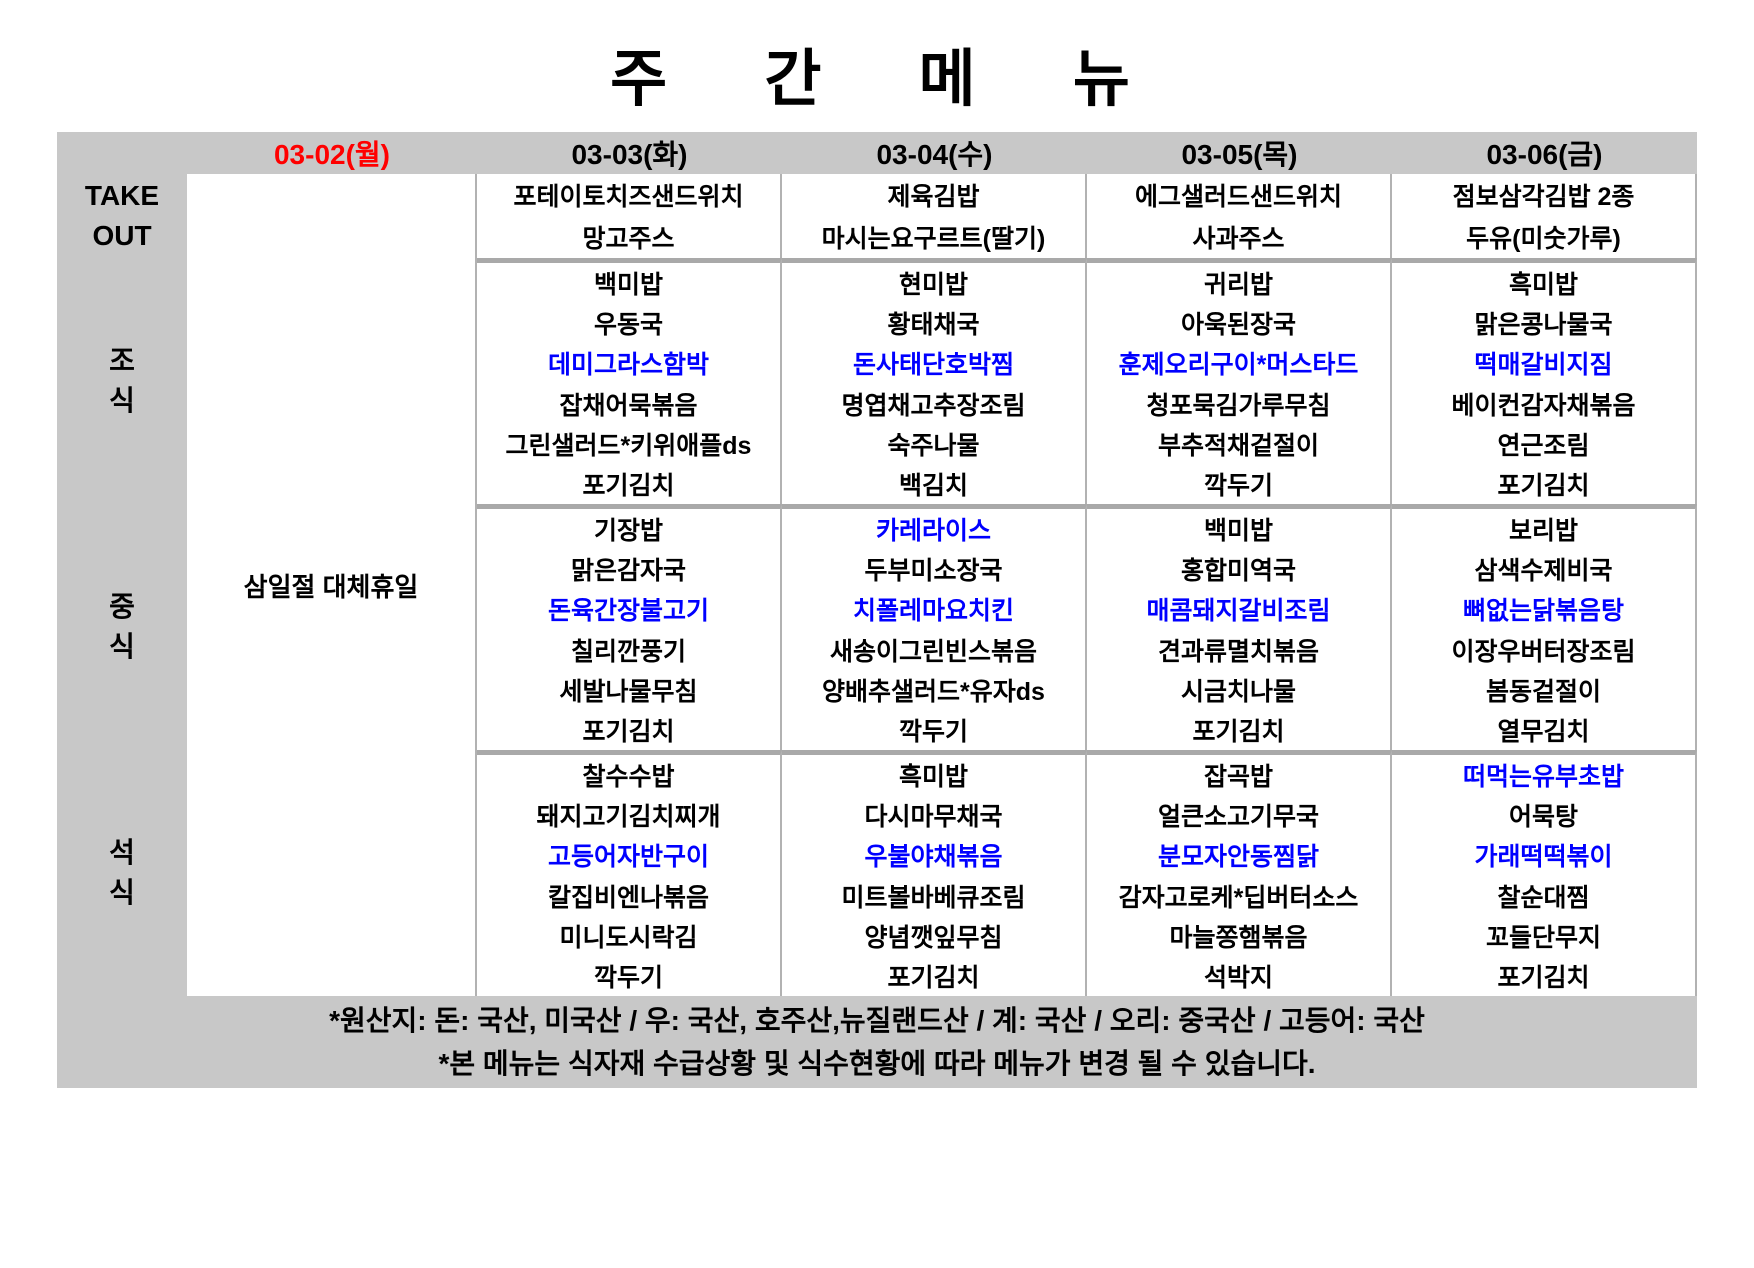 The width and height of the screenshot is (1754, 1268). Describe the element at coordinates (933, 857) in the screenshot. I see `menu-item: 우불야채볶음` at that location.